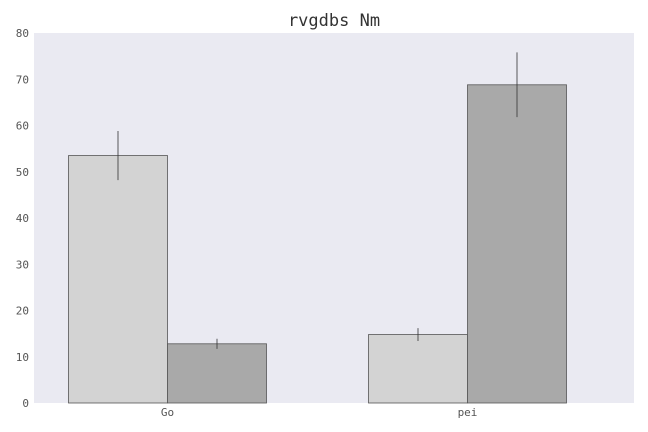  I want to click on chart-title: rvgdbs Nm, so click(334, 21).